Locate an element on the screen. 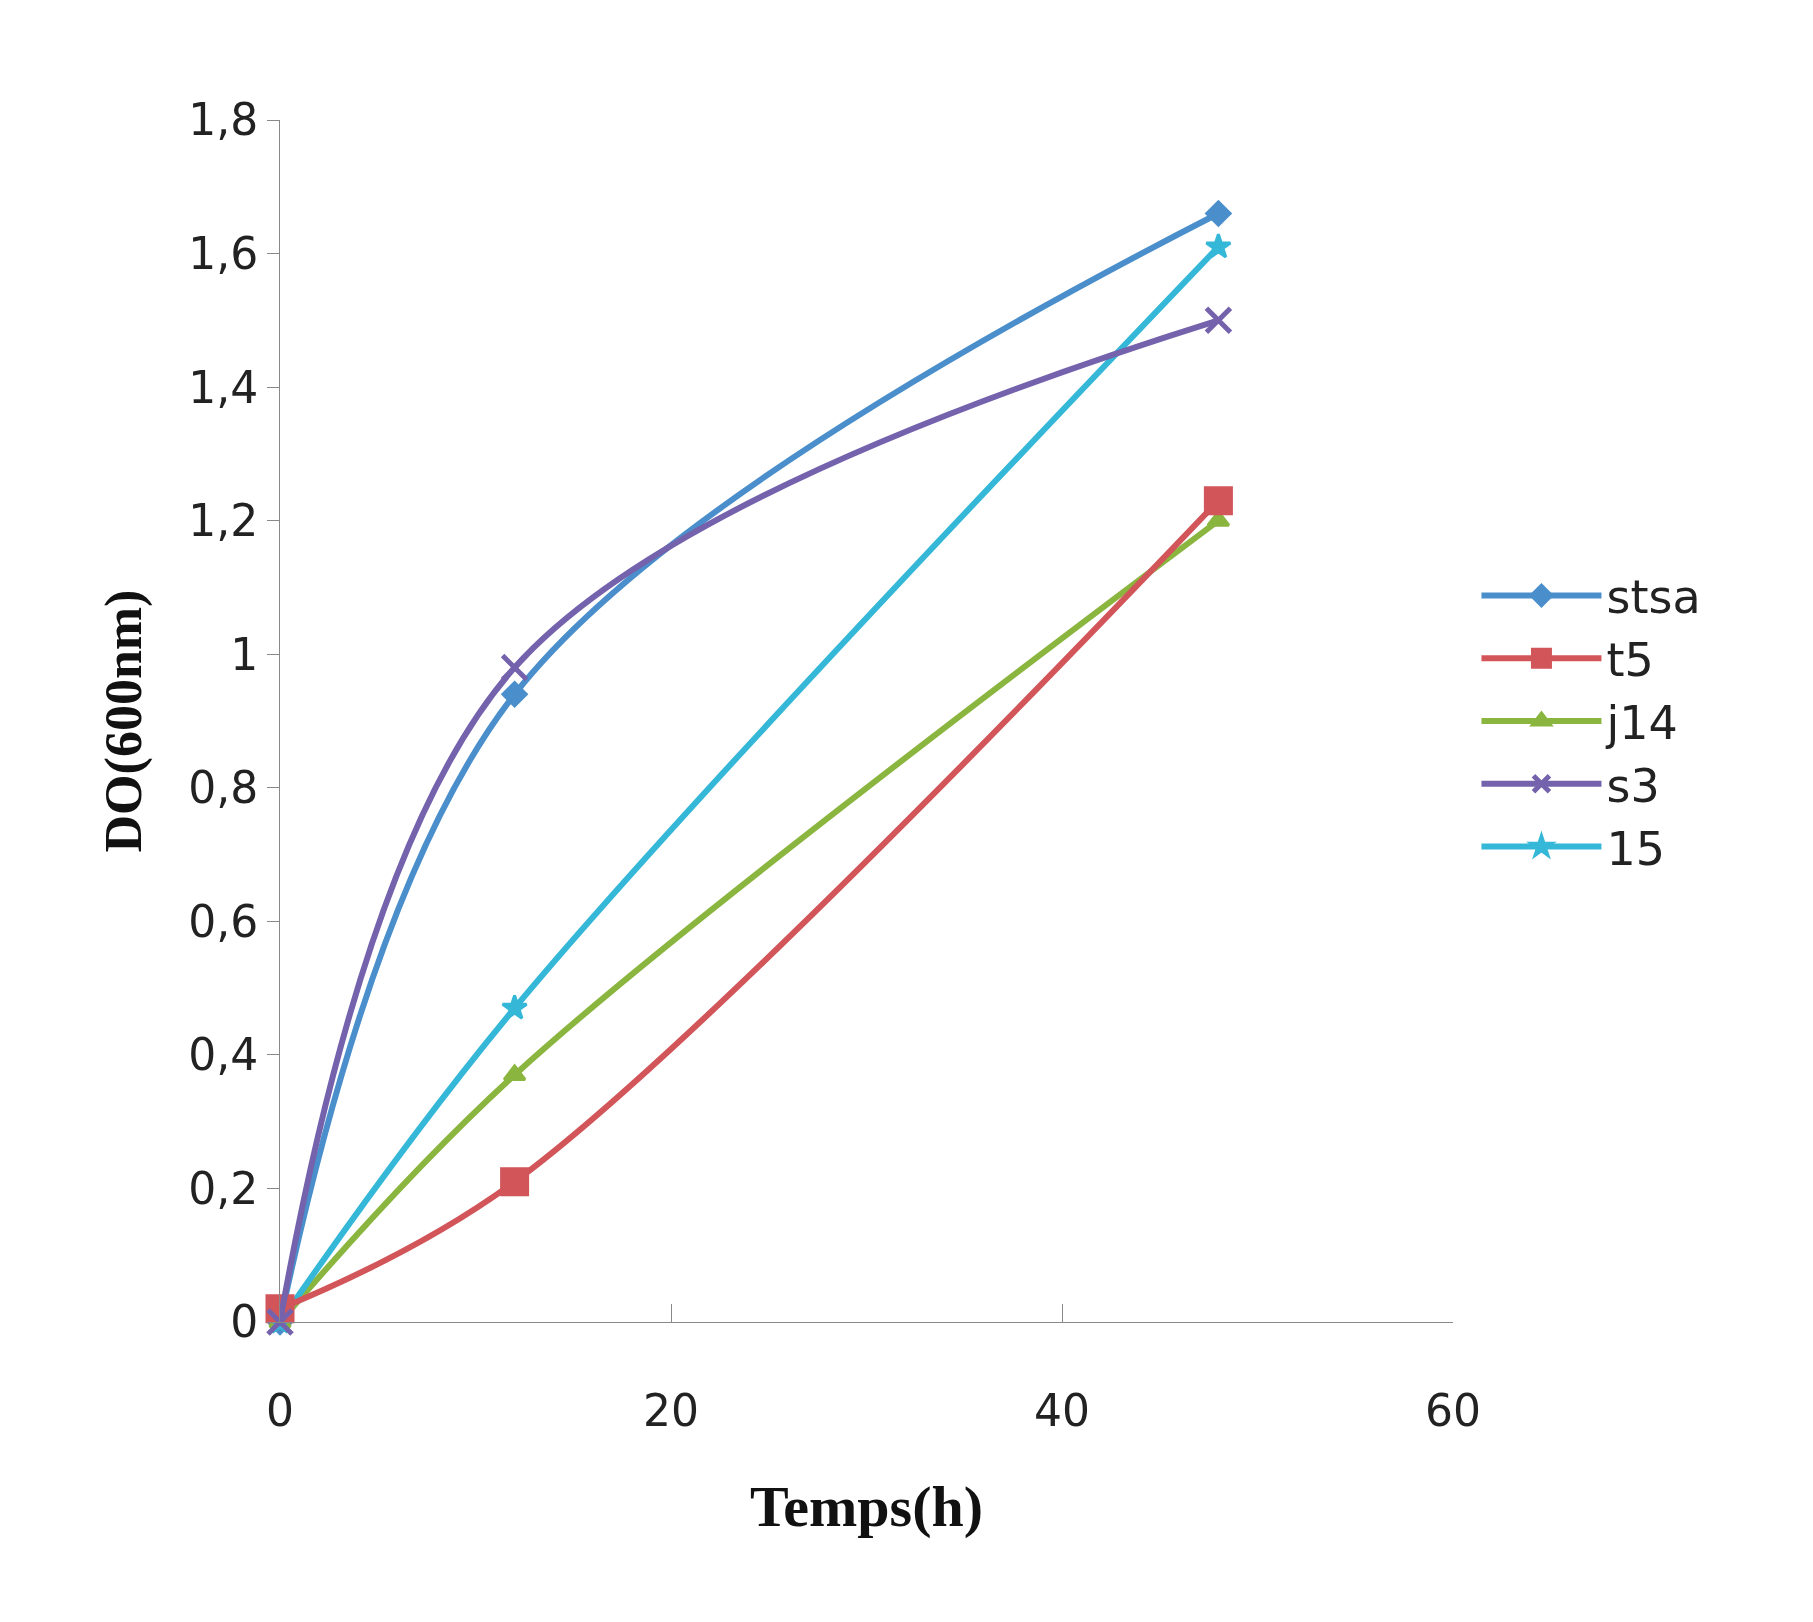  y-tick-label: 0,6 is located at coordinates (223, 921).